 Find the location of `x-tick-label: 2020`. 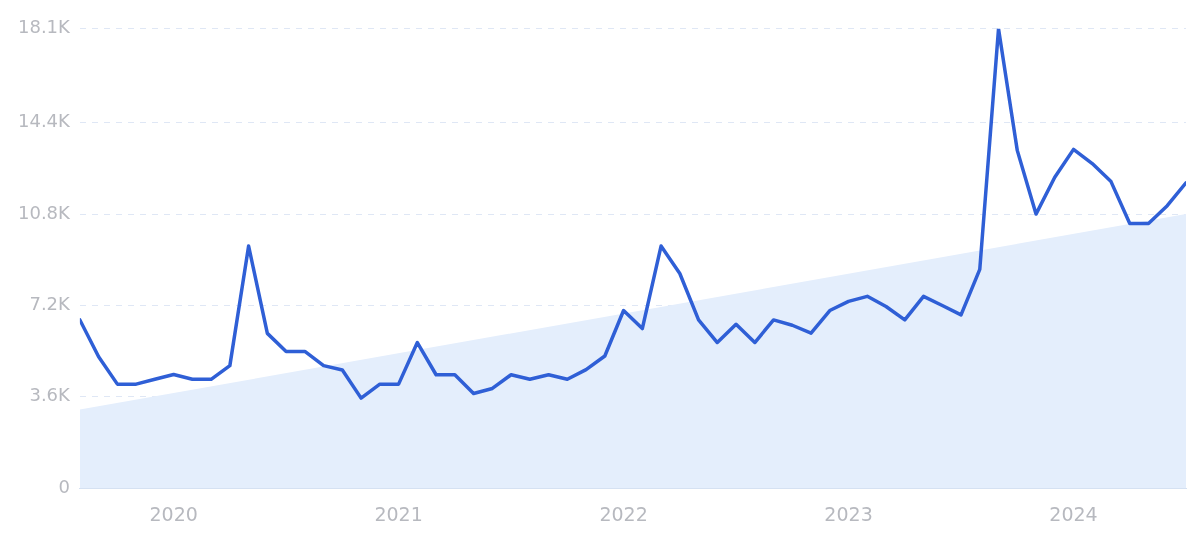

x-tick-label: 2020 is located at coordinates (173, 513).